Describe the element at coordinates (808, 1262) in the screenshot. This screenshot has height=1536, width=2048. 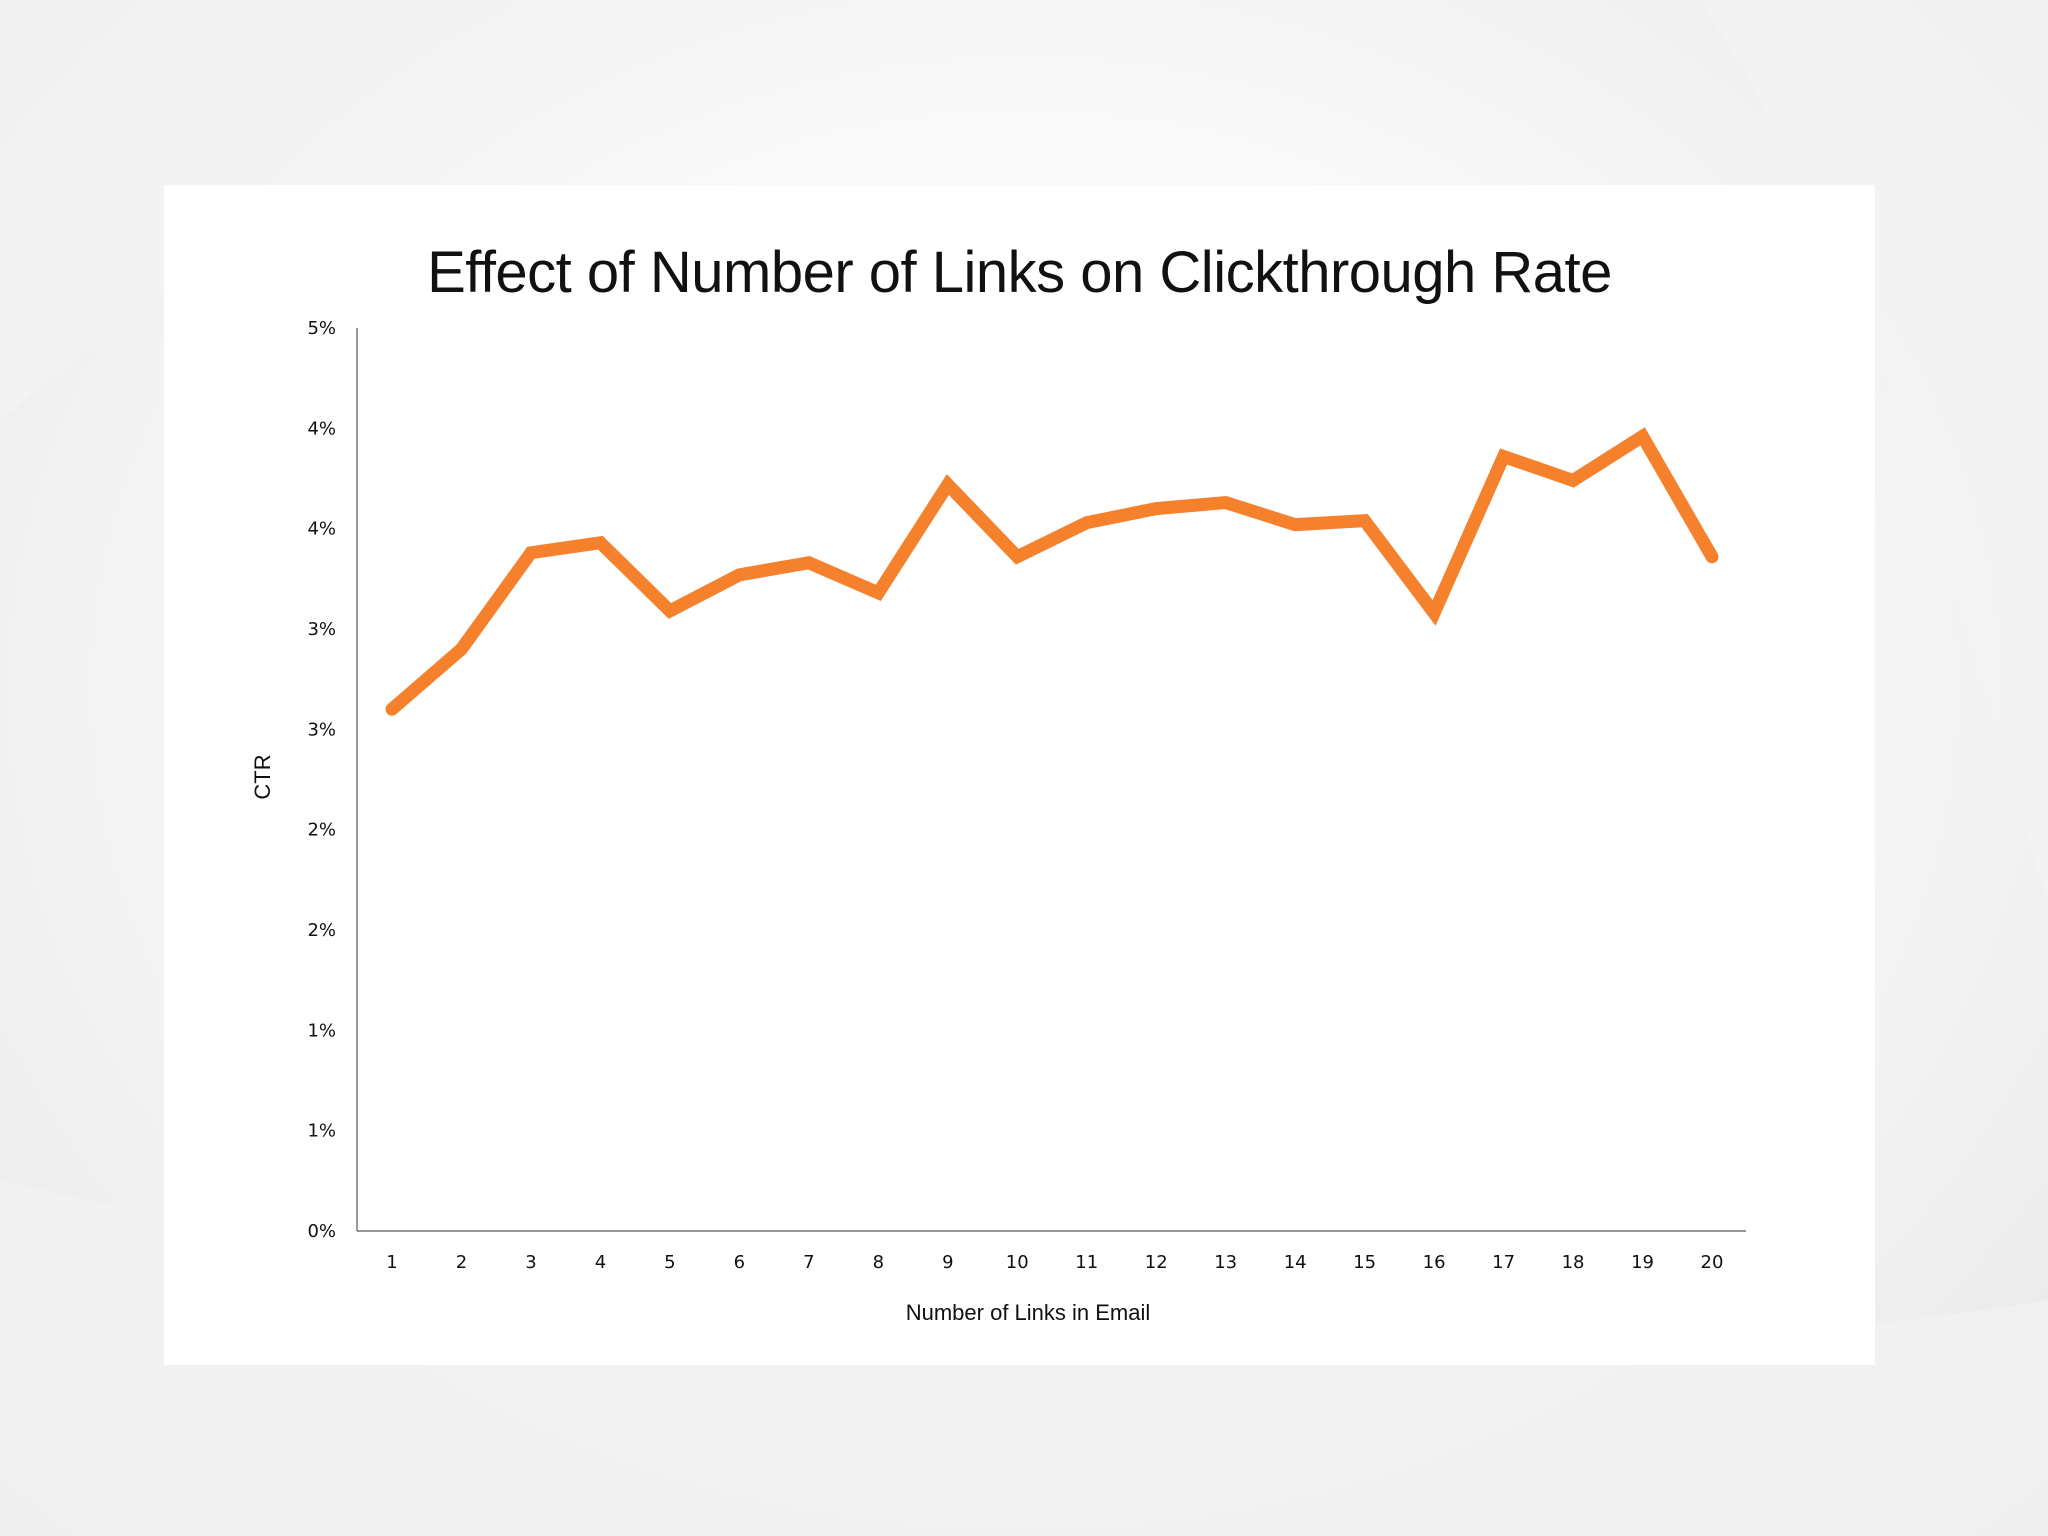
I see `x-tick-label: 7` at that location.